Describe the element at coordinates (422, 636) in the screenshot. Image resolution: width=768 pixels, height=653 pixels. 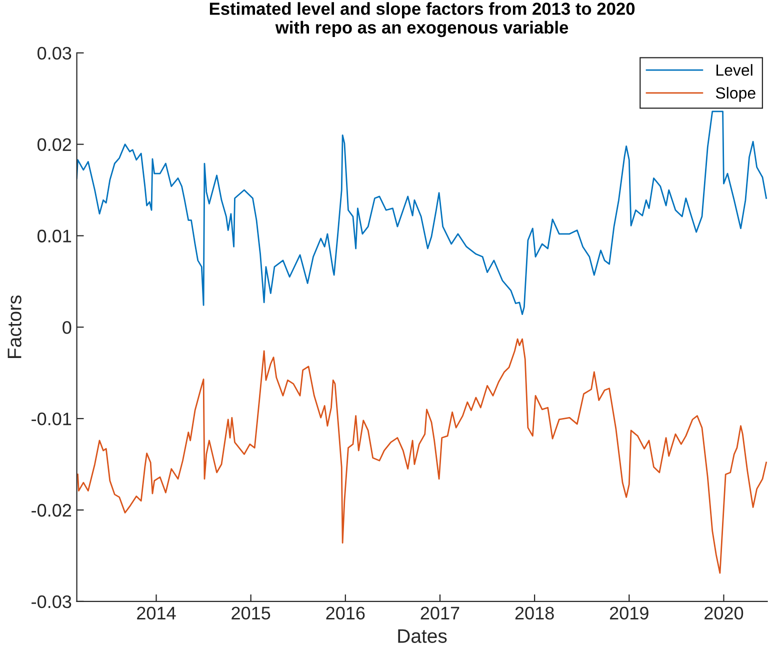
I see `x-axis-title: Dates` at that location.